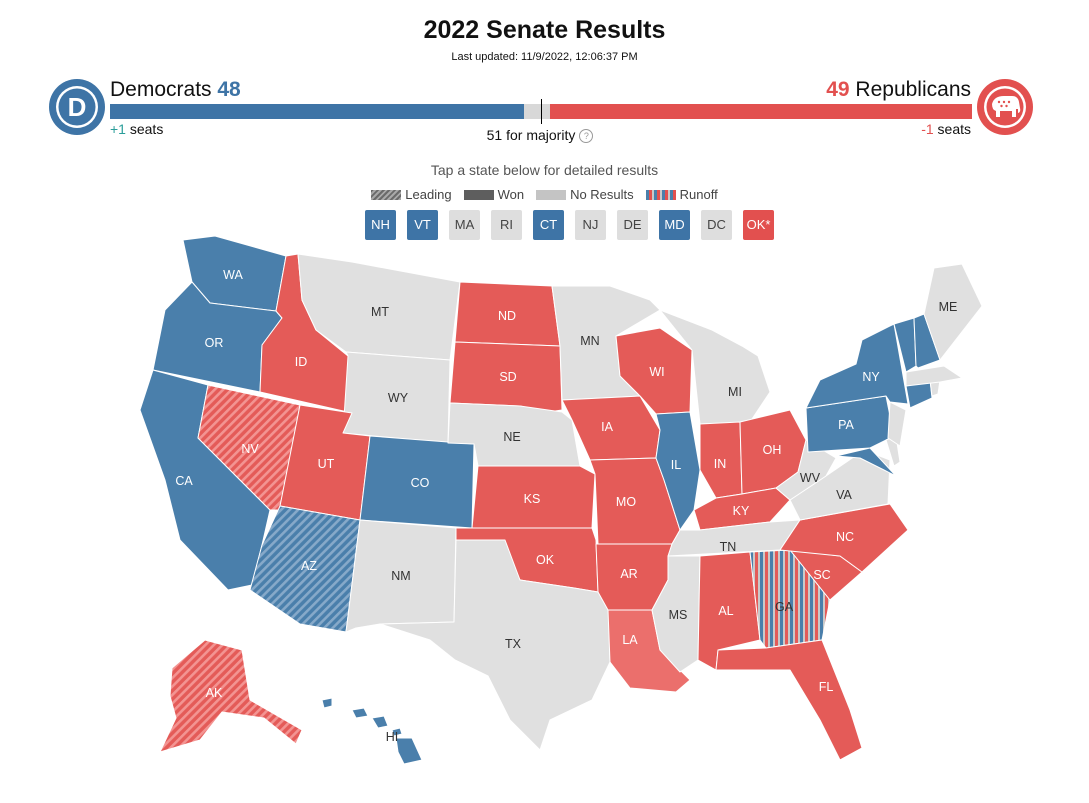 This screenshot has height=803, width=1089. What do you see at coordinates (214, 343) in the screenshot?
I see `map-label-or: OR` at bounding box center [214, 343].